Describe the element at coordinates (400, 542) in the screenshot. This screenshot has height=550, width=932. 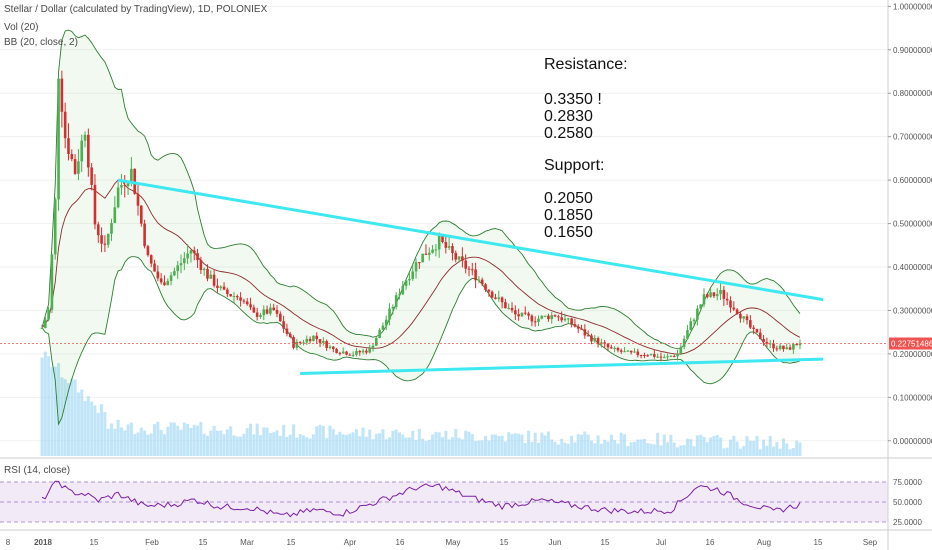
I see `time-tick-label: 16` at that location.